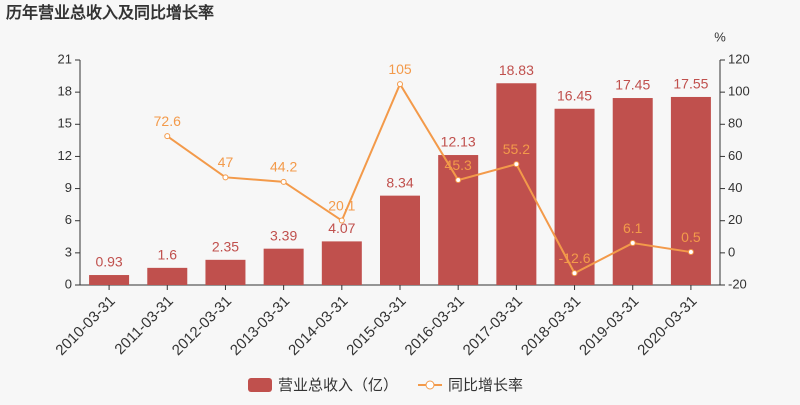  Describe the element at coordinates (516, 149) in the screenshot. I see `line-value-label: 55.2` at that location.